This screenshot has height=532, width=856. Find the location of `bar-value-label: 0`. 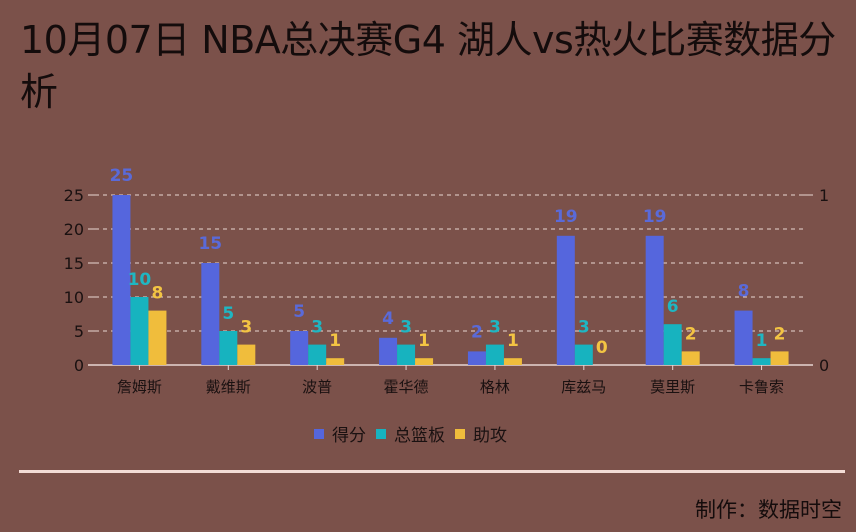

bar-value-label: 0 is located at coordinates (602, 348).